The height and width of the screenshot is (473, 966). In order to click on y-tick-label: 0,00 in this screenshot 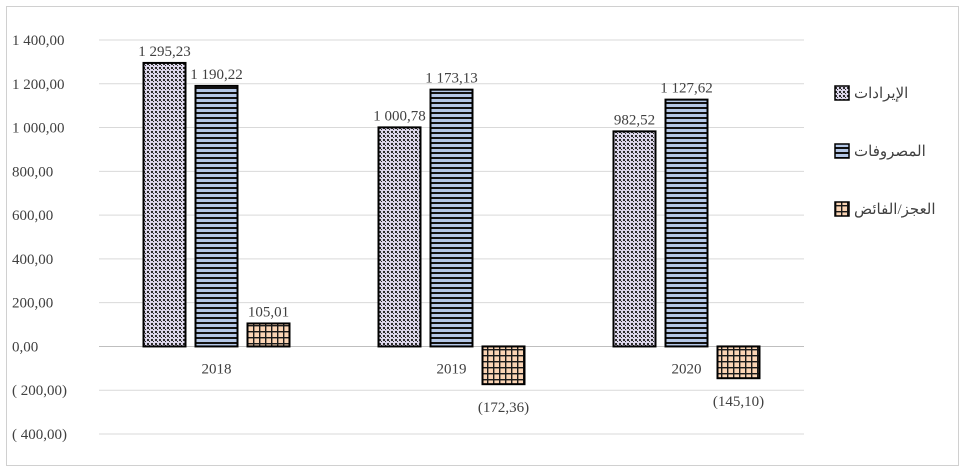, I will do `click(25, 347)`.